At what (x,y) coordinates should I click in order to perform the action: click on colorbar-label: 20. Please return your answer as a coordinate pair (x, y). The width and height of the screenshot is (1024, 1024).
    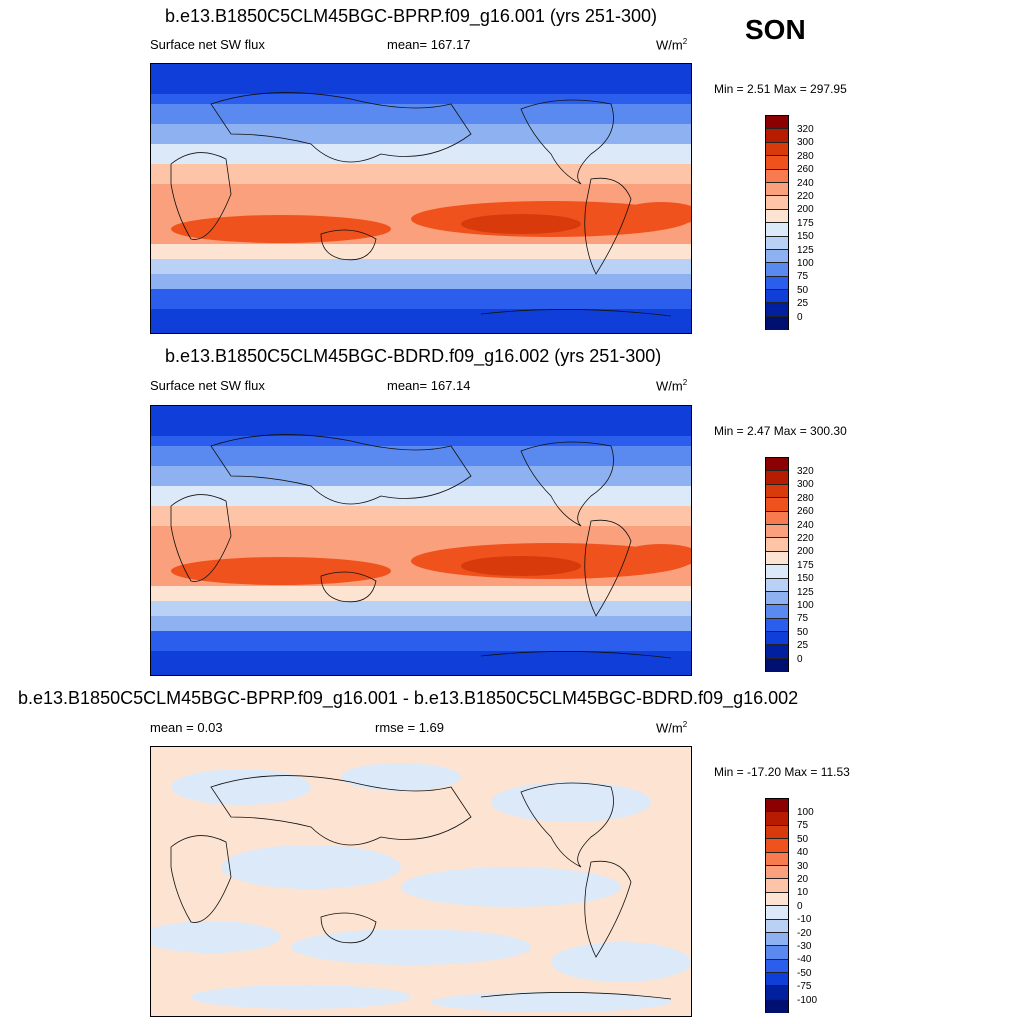
    Looking at the image, I should click on (803, 879).